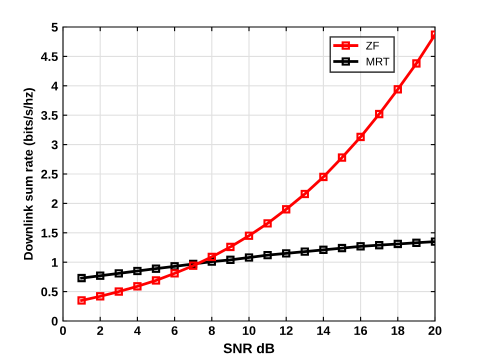  I want to click on y-tick-label: 4.5, so click(49, 57).